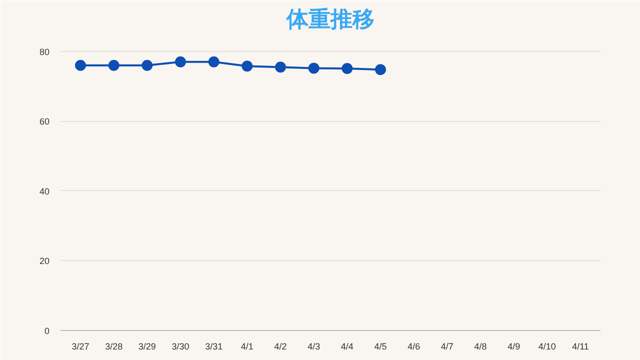  What do you see at coordinates (480, 347) in the screenshot?
I see `x-tick-label: 4/8` at bounding box center [480, 347].